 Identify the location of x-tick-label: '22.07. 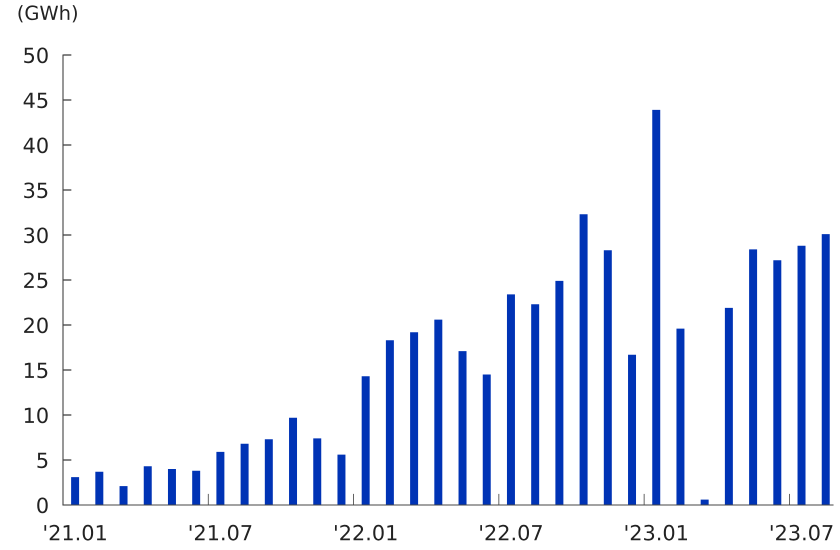
(511, 532).